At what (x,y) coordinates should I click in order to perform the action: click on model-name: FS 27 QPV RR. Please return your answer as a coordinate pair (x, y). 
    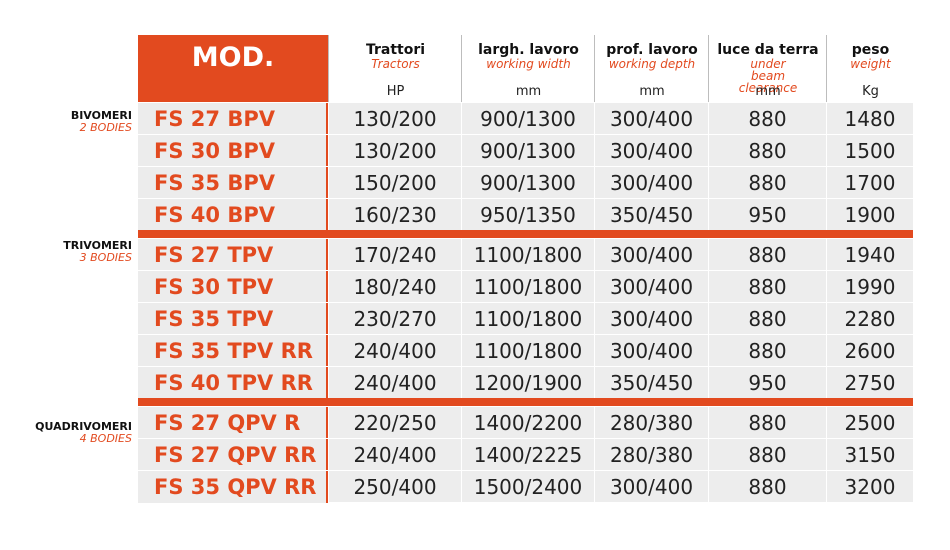
    Looking at the image, I should click on (233, 455).